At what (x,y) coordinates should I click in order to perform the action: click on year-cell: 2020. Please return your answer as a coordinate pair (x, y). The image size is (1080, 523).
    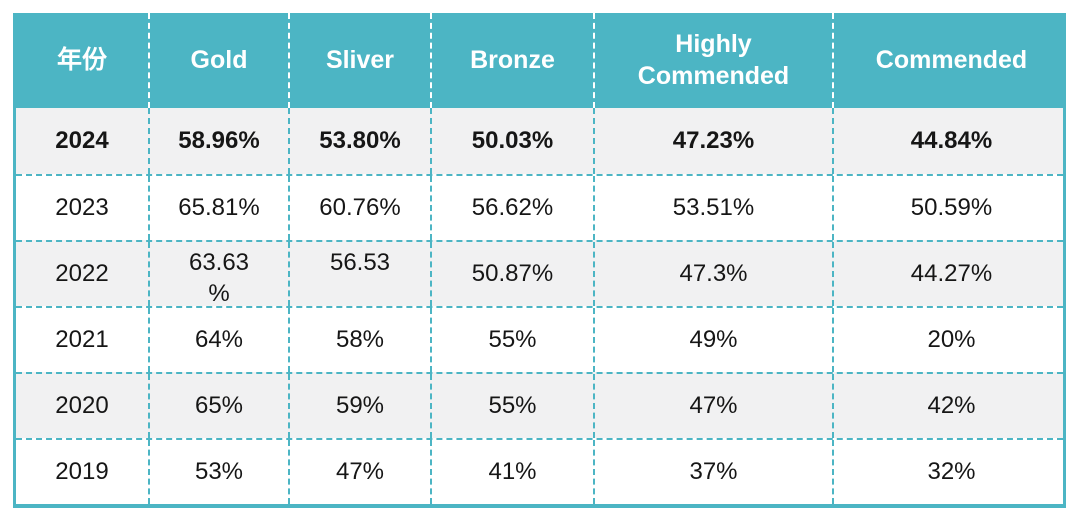
    Looking at the image, I should click on (82, 405).